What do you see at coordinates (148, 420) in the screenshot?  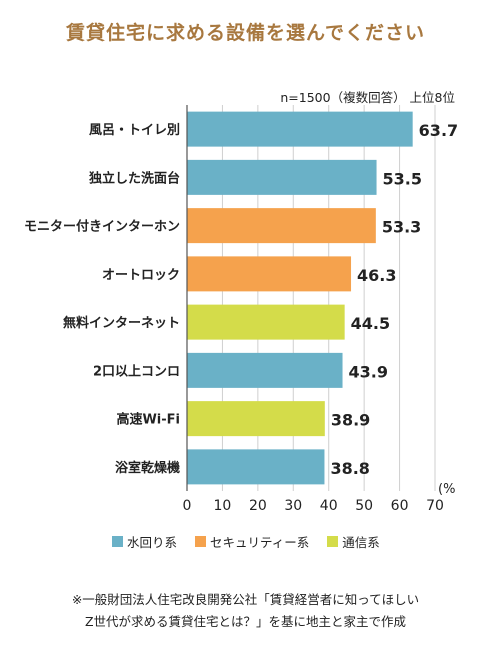 I see `category-label: 高速Wi-Fi` at bounding box center [148, 420].